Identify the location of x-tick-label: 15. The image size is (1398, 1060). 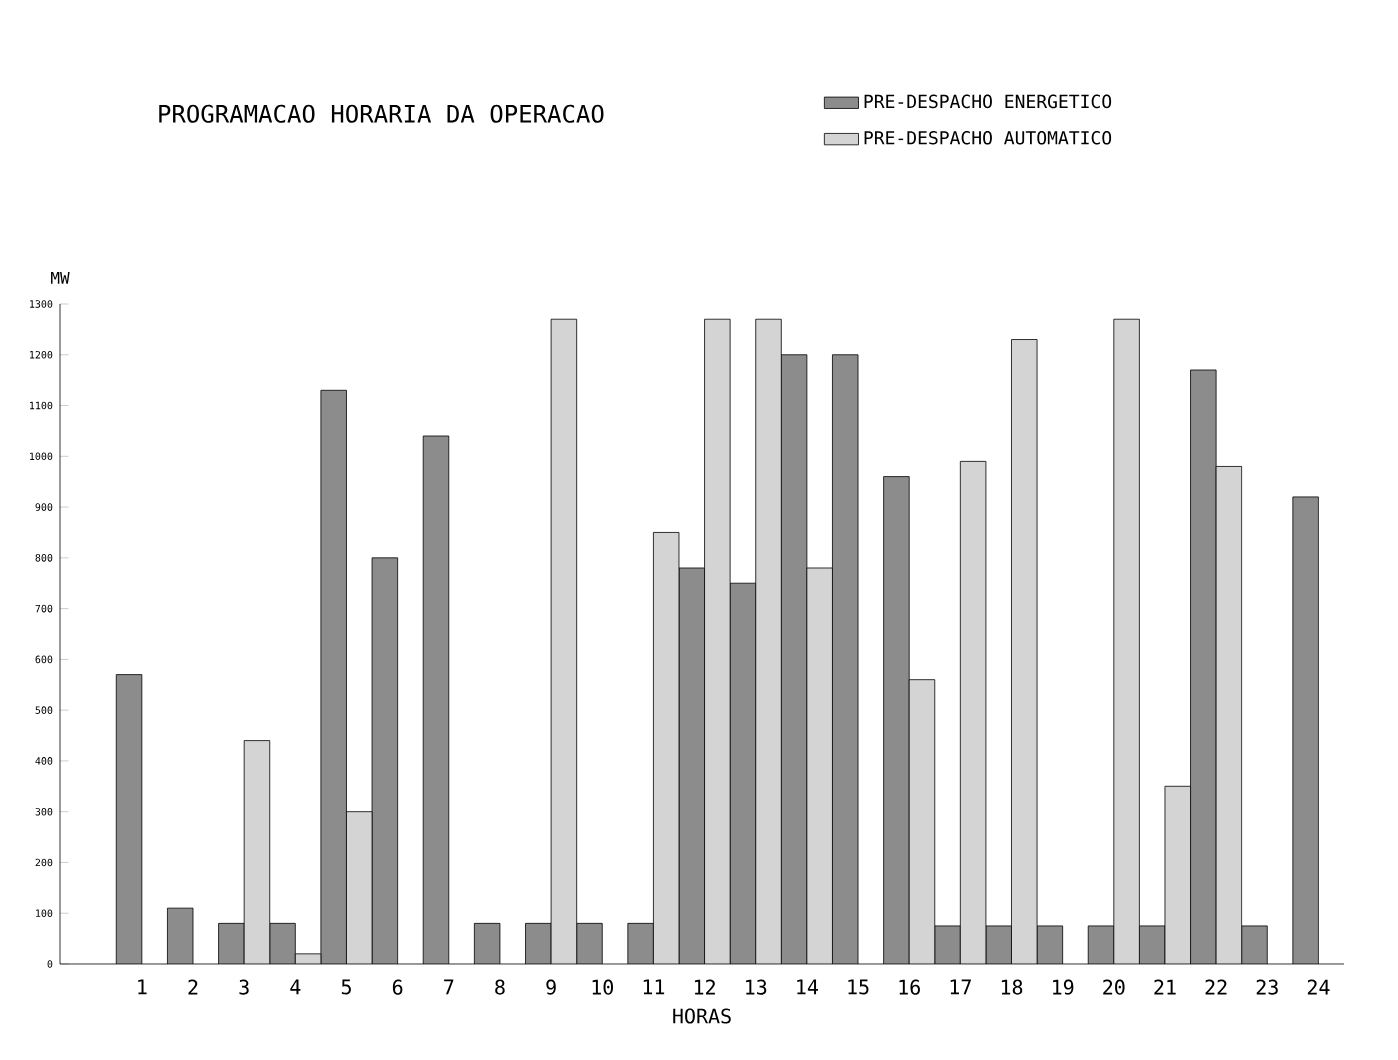
(858, 987).